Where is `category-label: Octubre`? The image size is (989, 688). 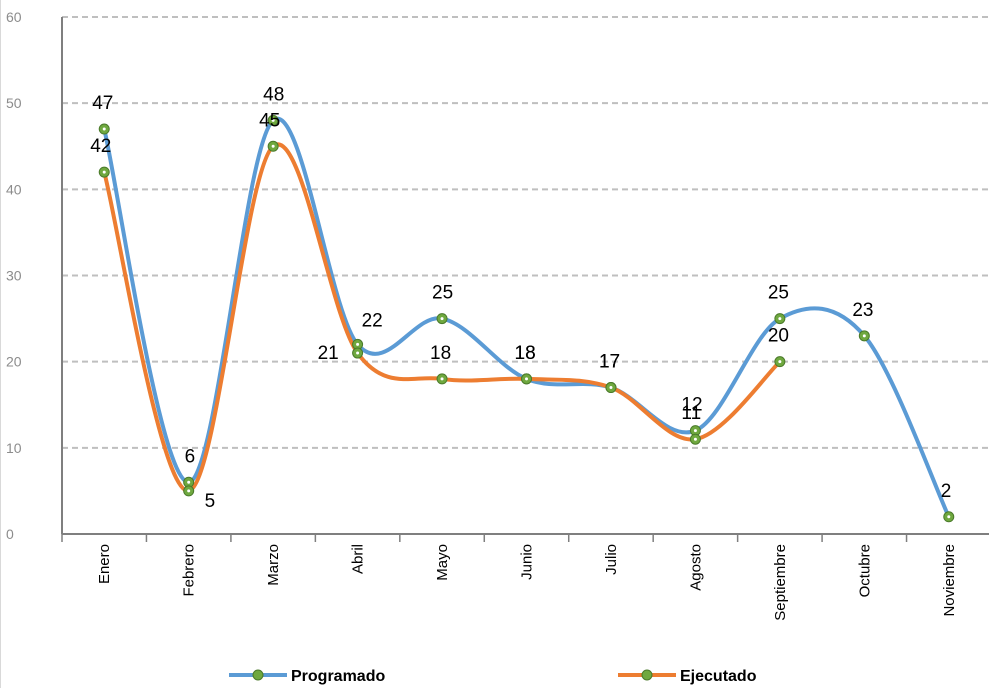 category-label: Octubre is located at coordinates (864, 570).